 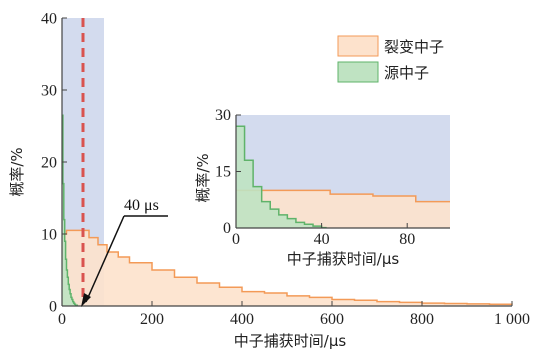 I want to click on main-x-tick-label: 1 000, so click(x=512, y=319).